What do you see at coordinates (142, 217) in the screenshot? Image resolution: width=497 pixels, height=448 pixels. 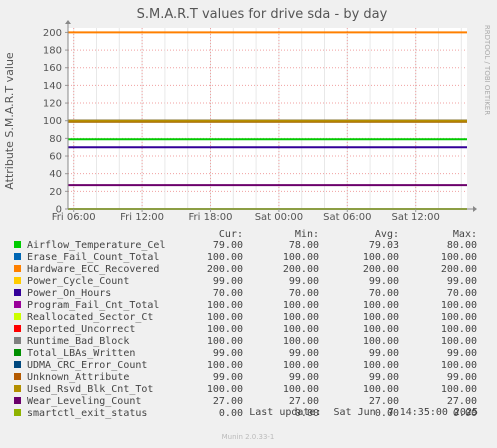 I see `x-tick-label: Fri 12:00` at bounding box center [142, 217].